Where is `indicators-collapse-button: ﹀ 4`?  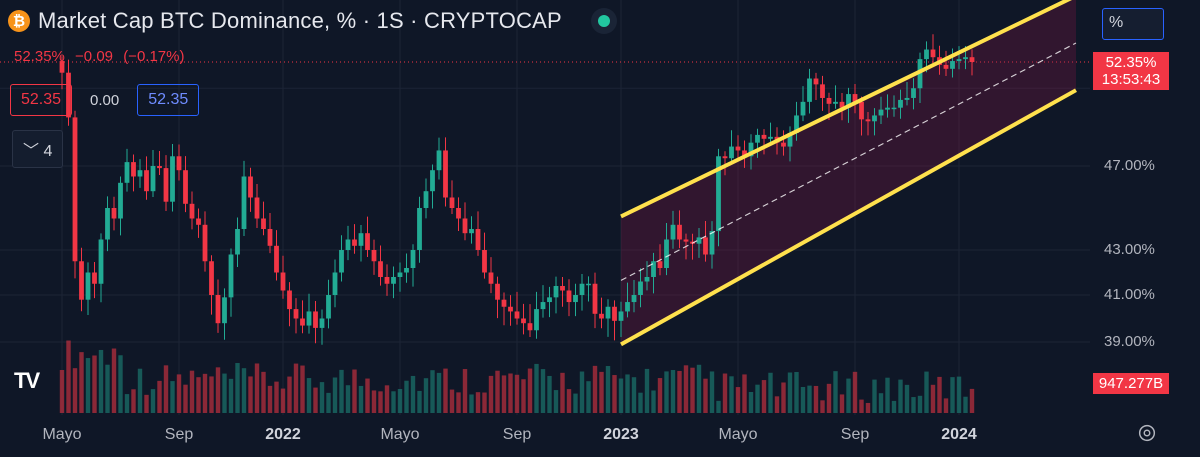
indicators-collapse-button: ﹀ 4 is located at coordinates (38, 149).